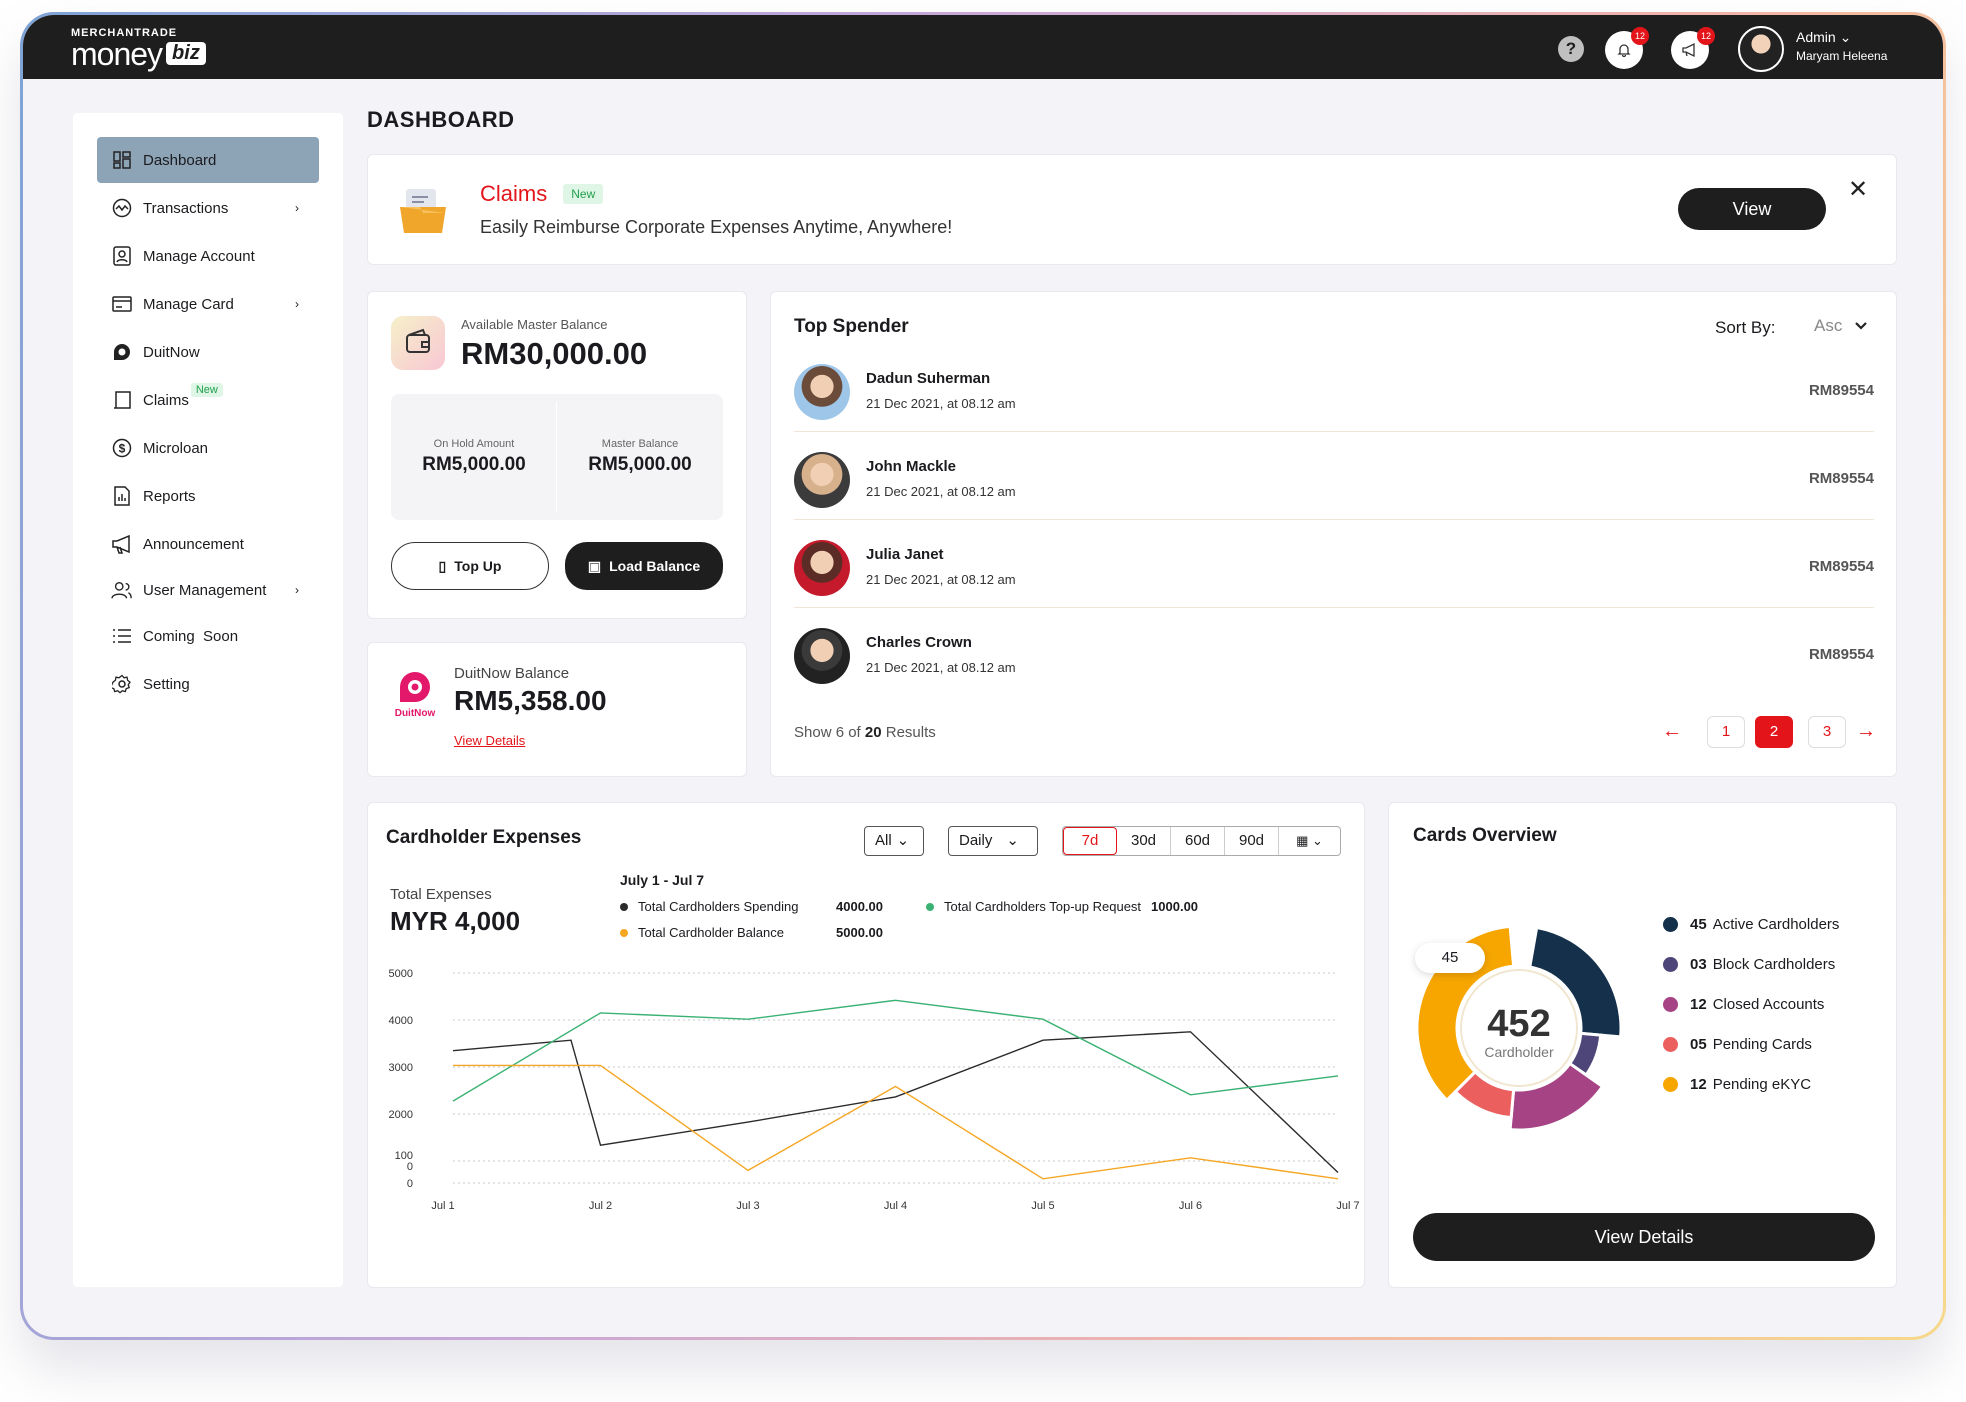 Image resolution: width=1966 pixels, height=1402 pixels. What do you see at coordinates (1090, 841) in the screenshot?
I see `range-7d: 7d` at bounding box center [1090, 841].